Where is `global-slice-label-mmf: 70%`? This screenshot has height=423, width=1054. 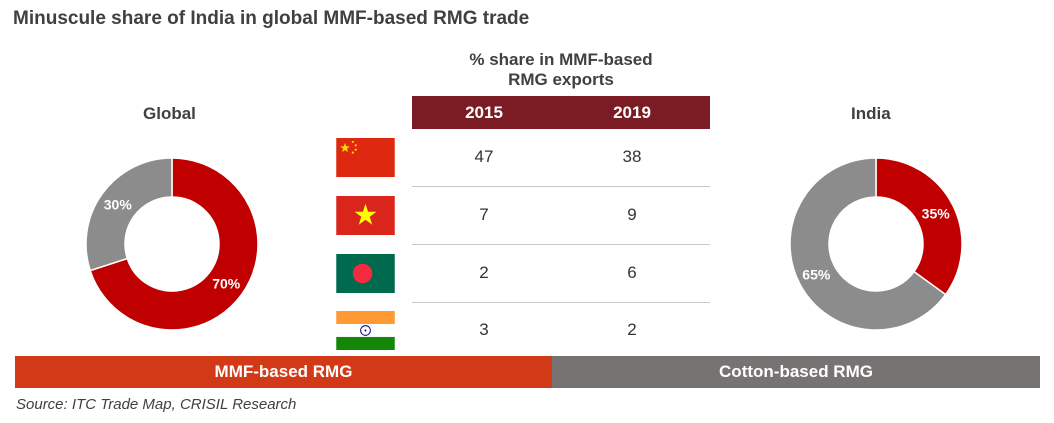 global-slice-label-mmf: 70% is located at coordinates (226, 283).